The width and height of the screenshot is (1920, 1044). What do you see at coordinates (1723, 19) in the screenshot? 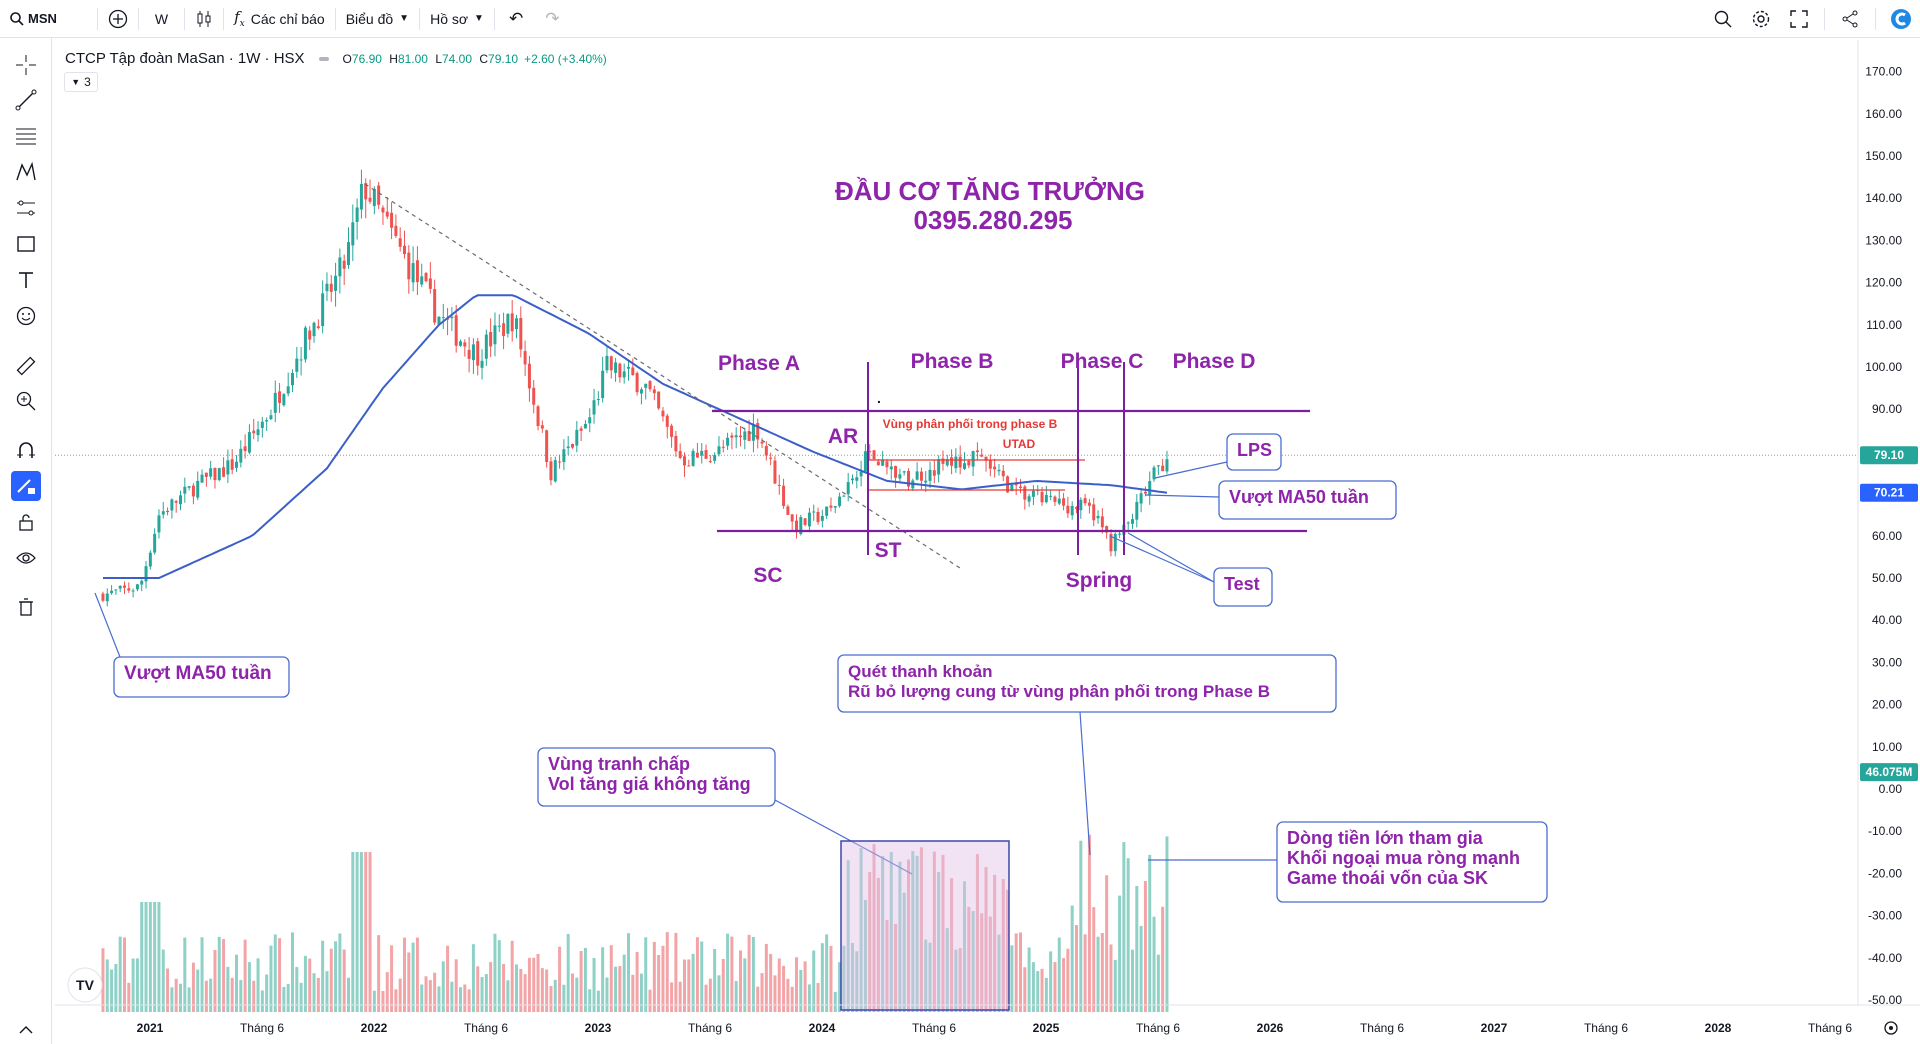
I see `quick-search-button` at bounding box center [1723, 19].